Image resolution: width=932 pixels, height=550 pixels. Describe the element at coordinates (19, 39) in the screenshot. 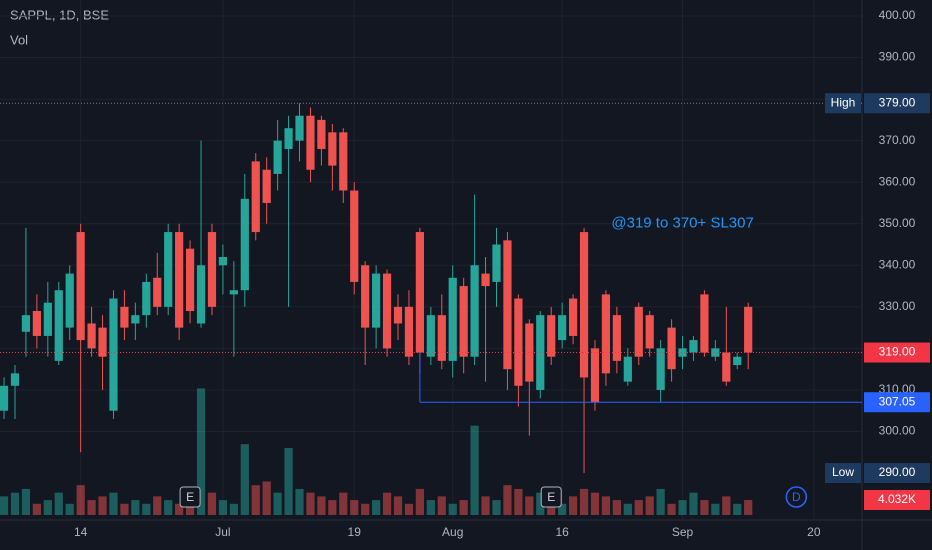

I see `subtitle: Vol` at that location.